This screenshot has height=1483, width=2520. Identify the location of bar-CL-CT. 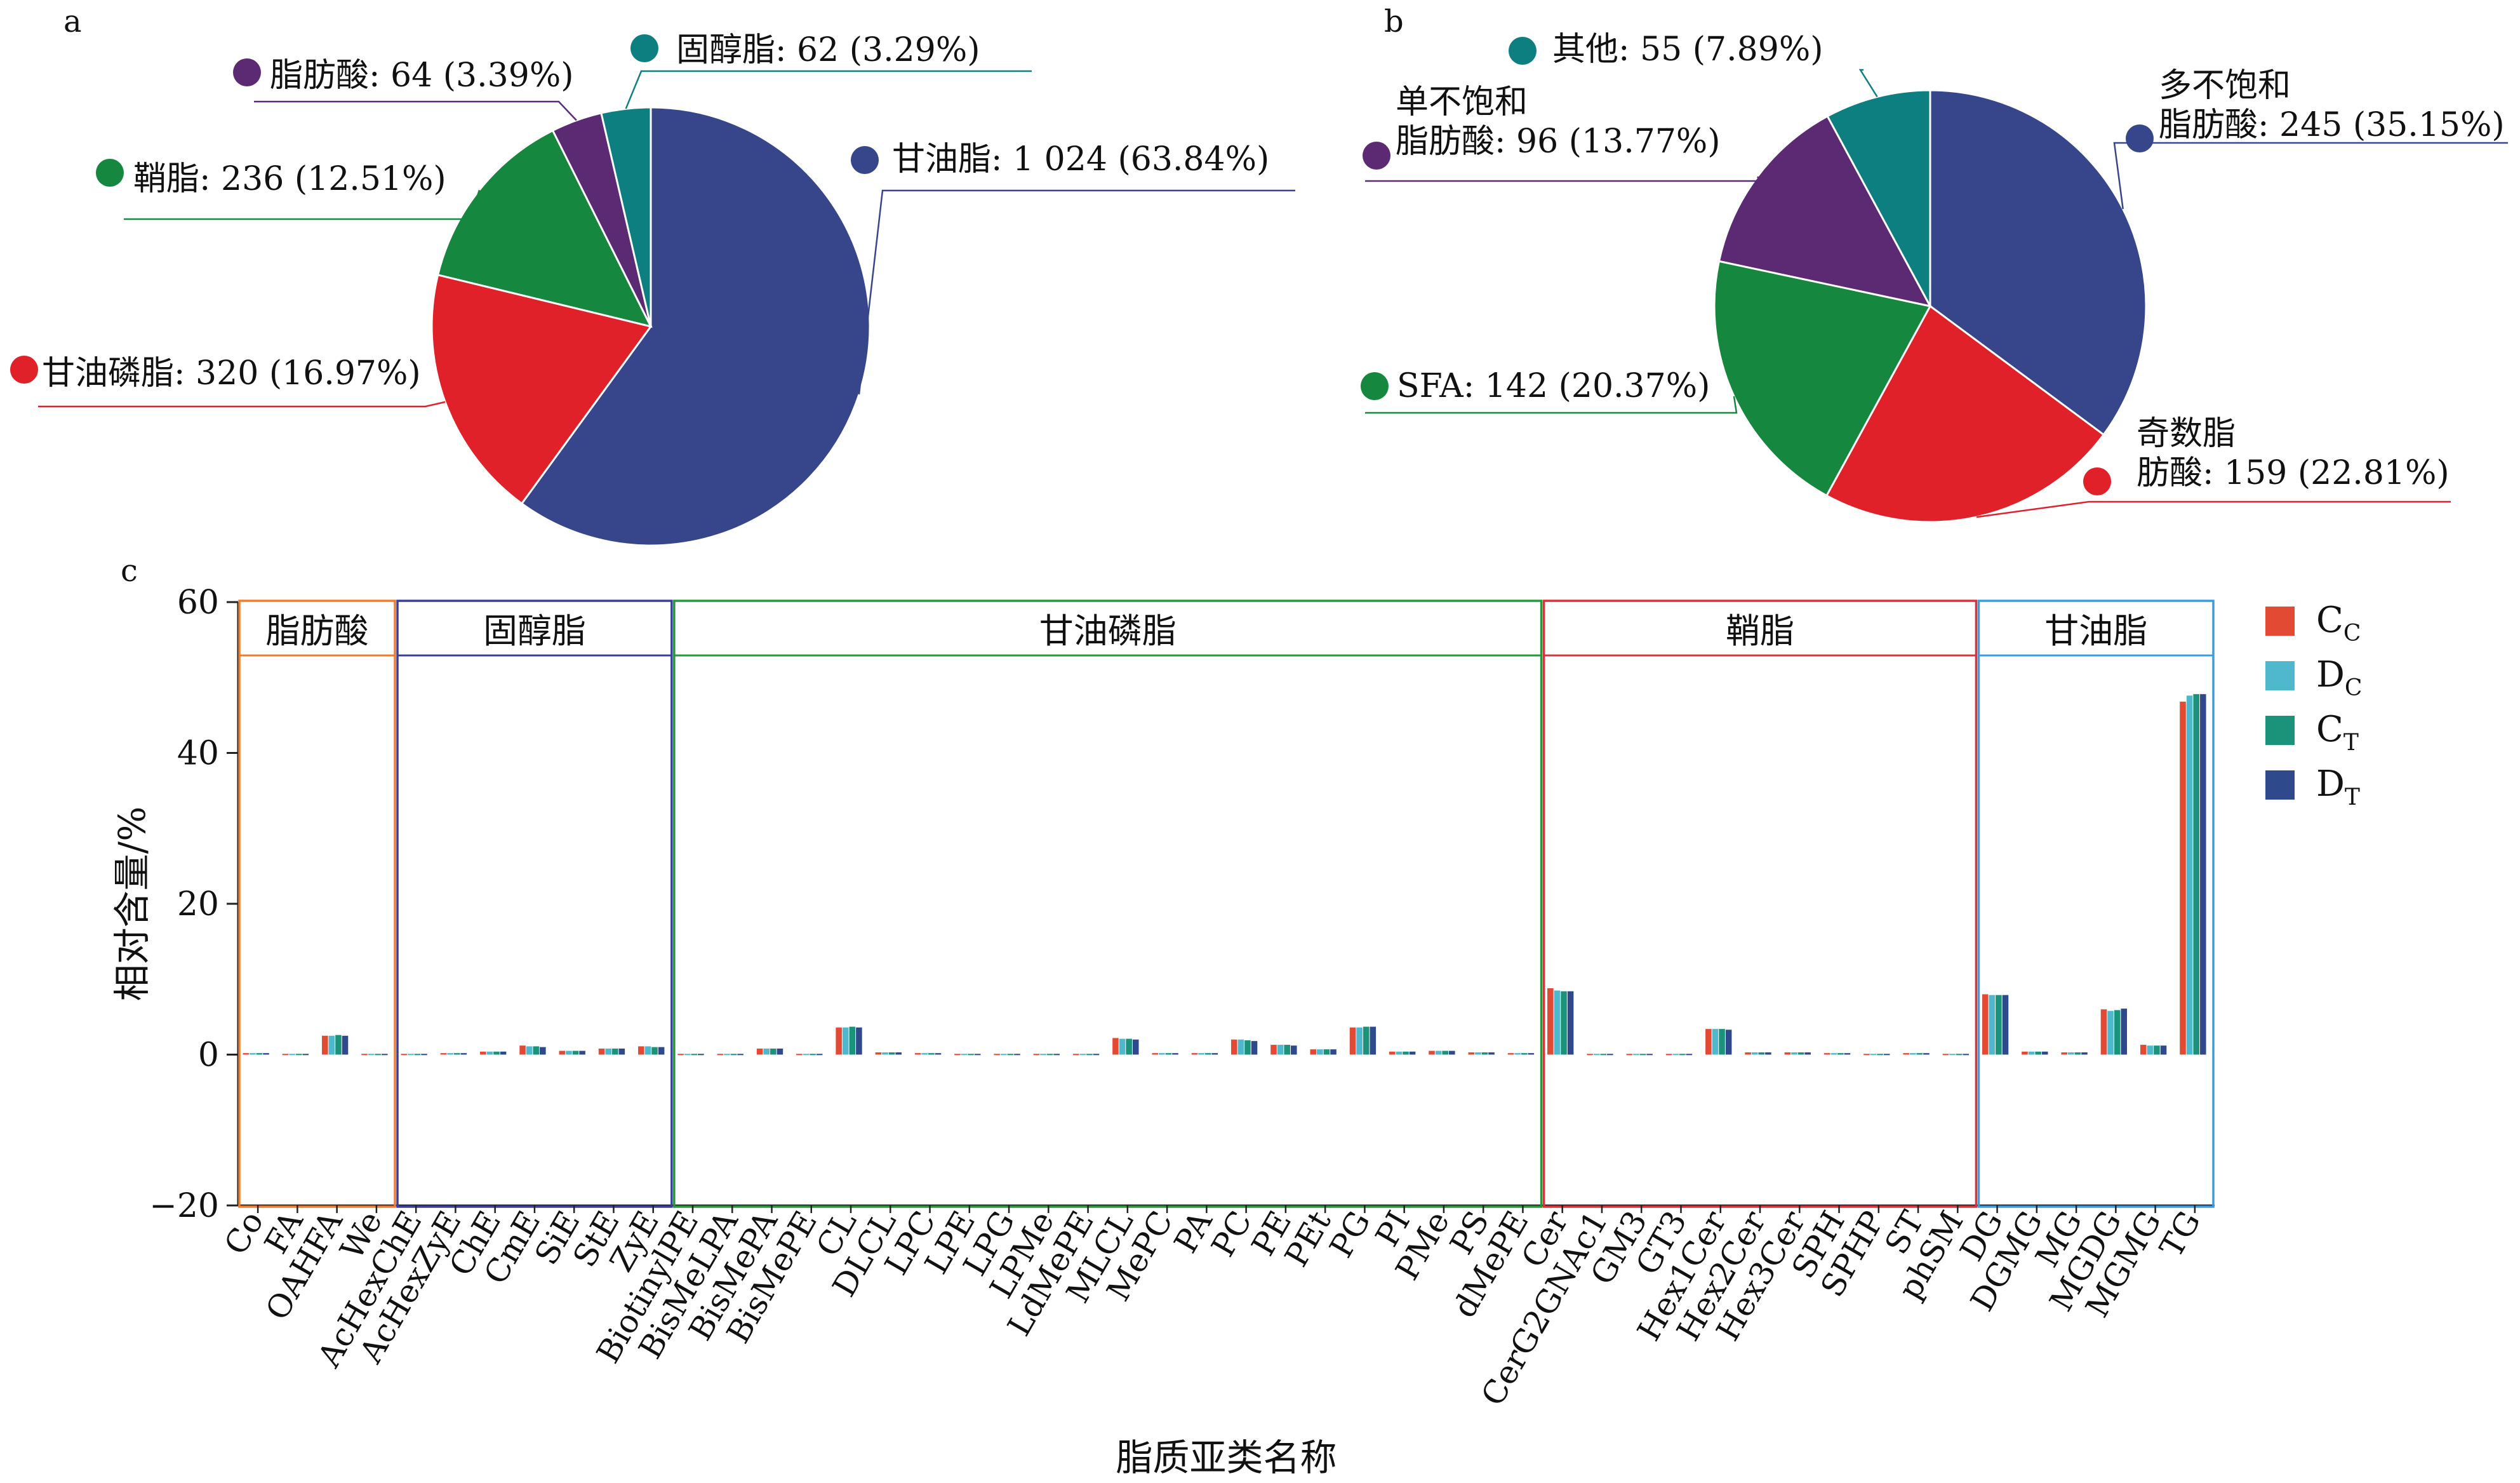
(852, 1040).